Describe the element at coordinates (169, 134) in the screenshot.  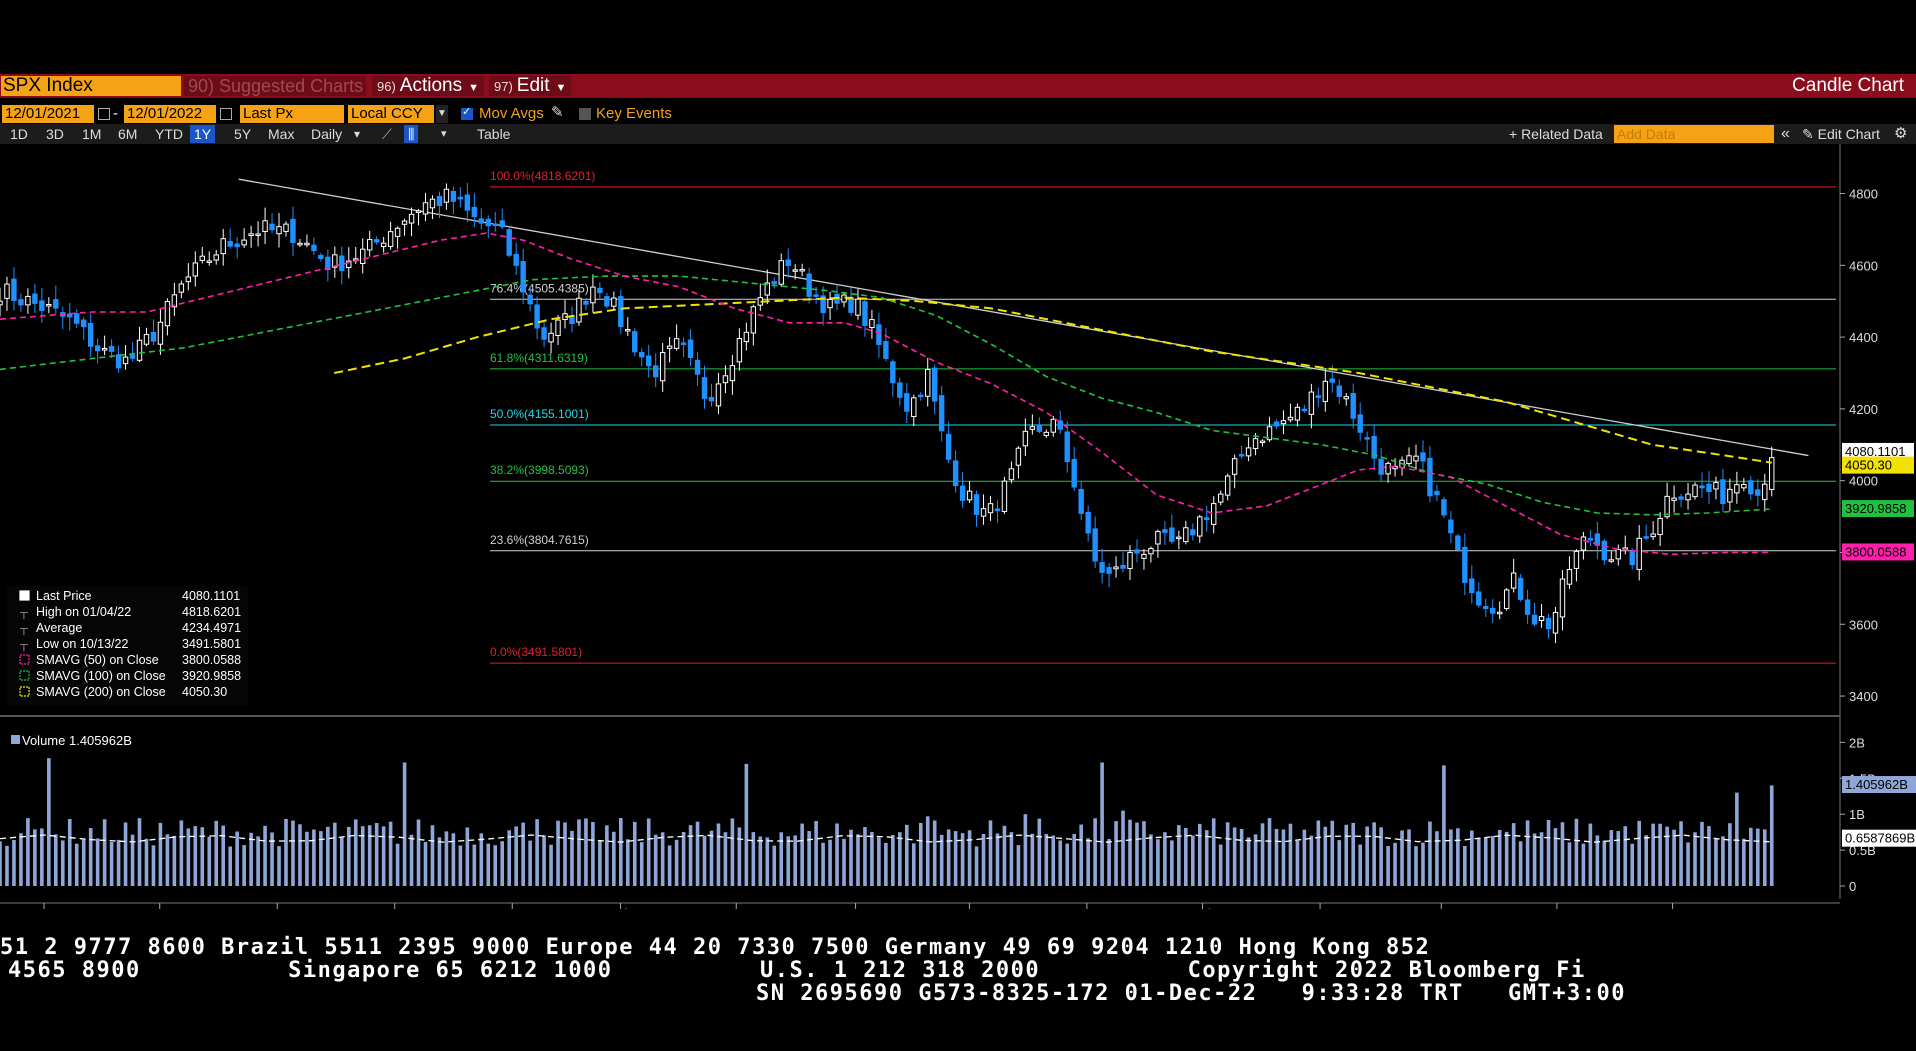
I see `period-ytd-button: YTD` at that location.